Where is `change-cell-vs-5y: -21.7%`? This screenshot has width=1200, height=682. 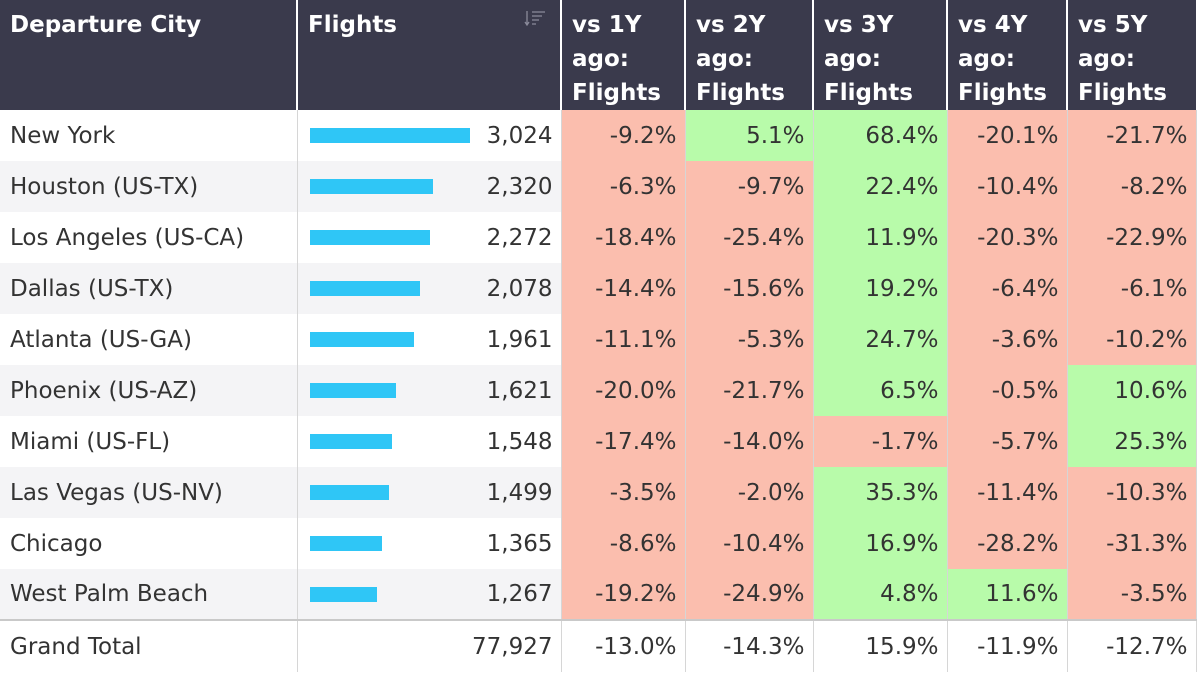 change-cell-vs-5y: -21.7% is located at coordinates (1132, 135).